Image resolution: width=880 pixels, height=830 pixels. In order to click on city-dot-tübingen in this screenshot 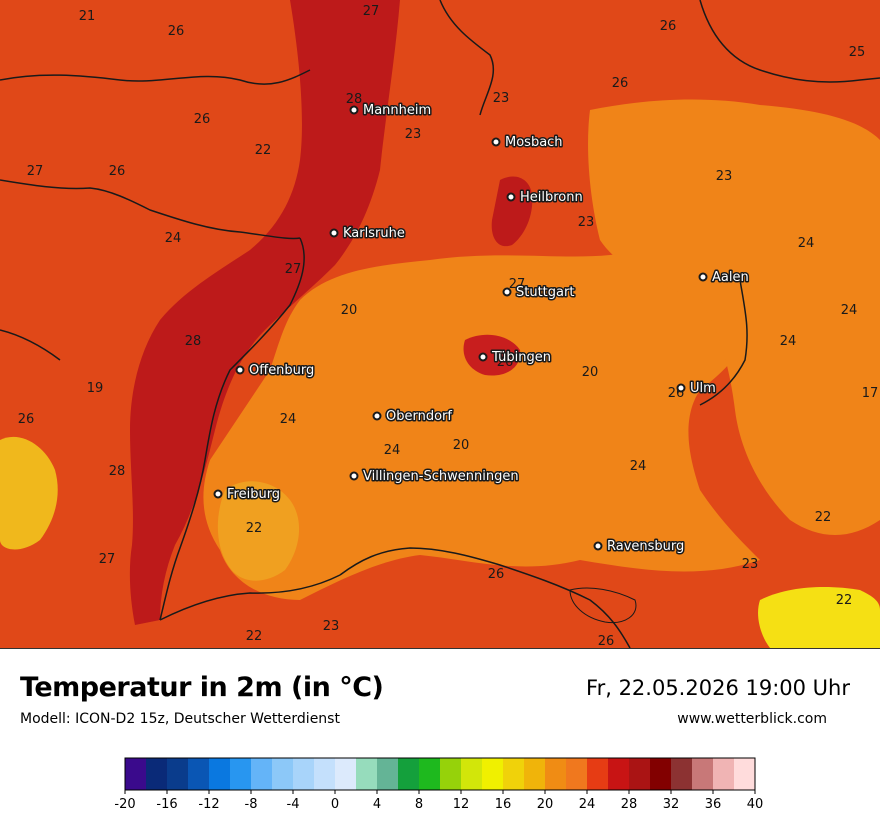, I will do `click(483, 357)`.